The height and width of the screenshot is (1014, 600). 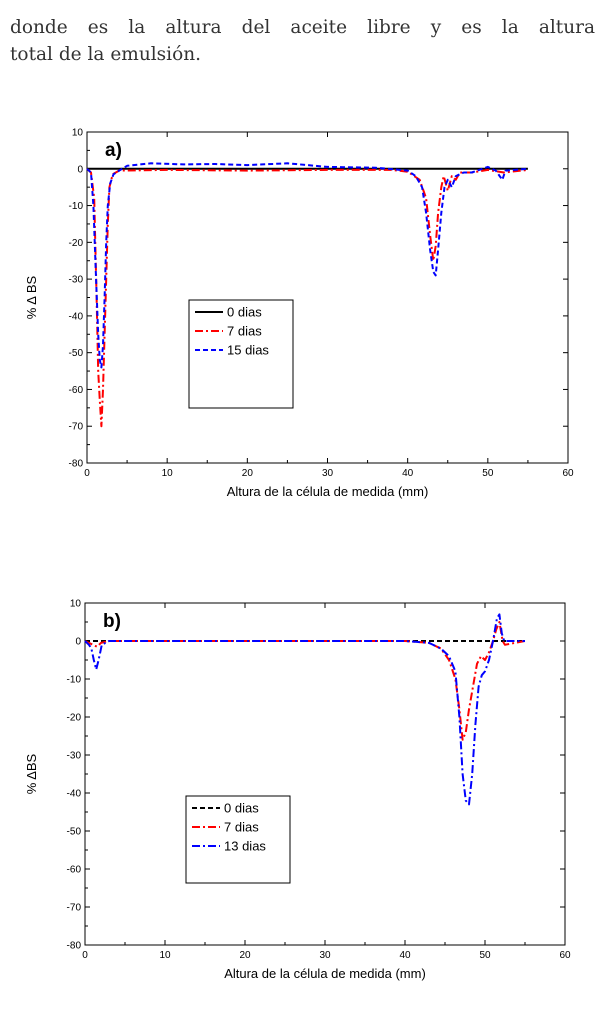 I want to click on legend-label: 15 dias, so click(x=248, y=350).